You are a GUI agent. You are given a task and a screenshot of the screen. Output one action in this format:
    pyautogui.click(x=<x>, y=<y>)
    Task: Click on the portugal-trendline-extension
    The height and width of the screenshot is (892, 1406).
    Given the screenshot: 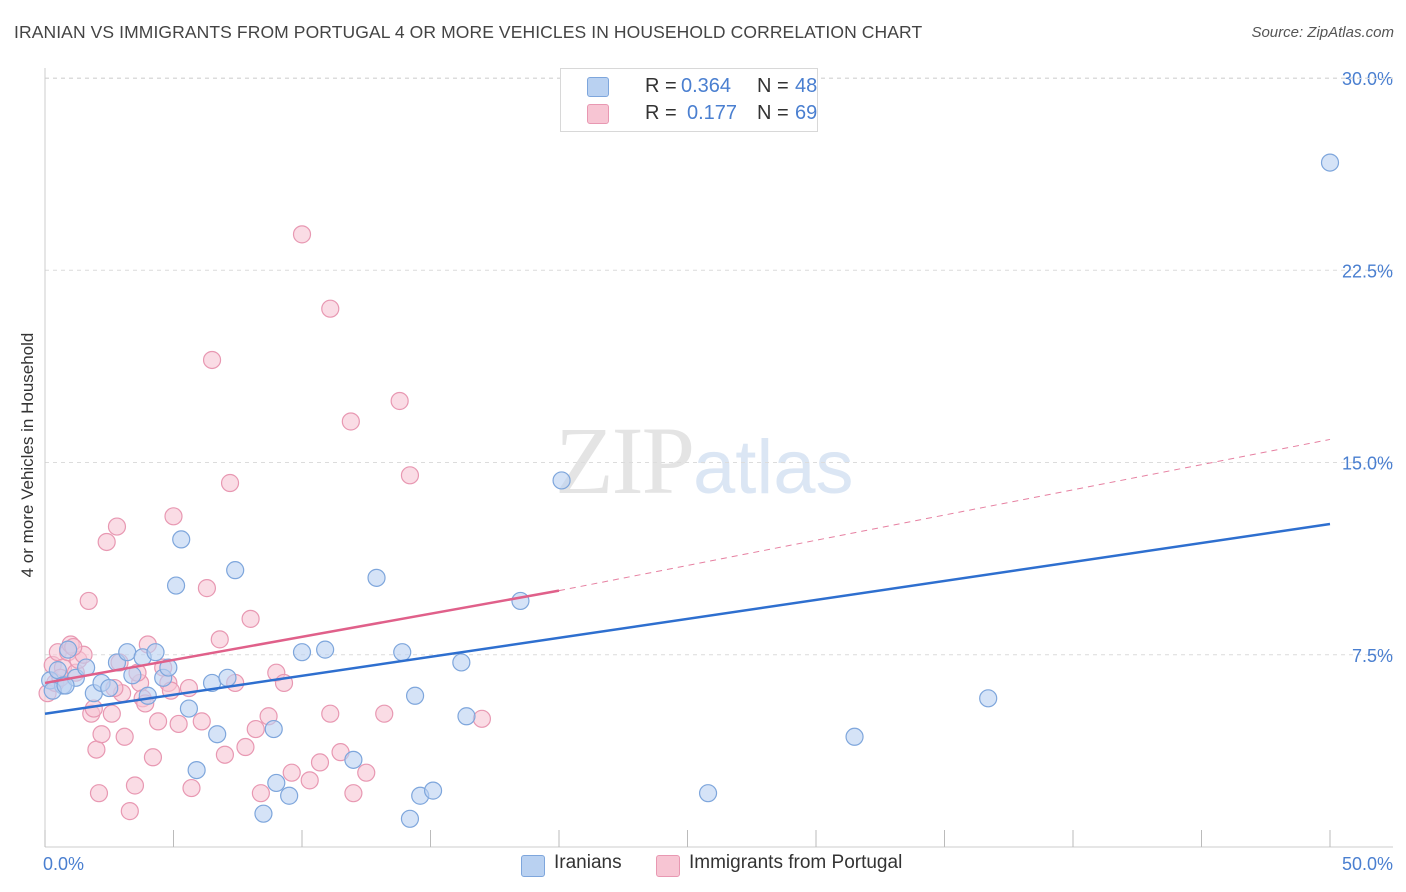 What is the action you would take?
    pyautogui.click(x=944, y=515)
    